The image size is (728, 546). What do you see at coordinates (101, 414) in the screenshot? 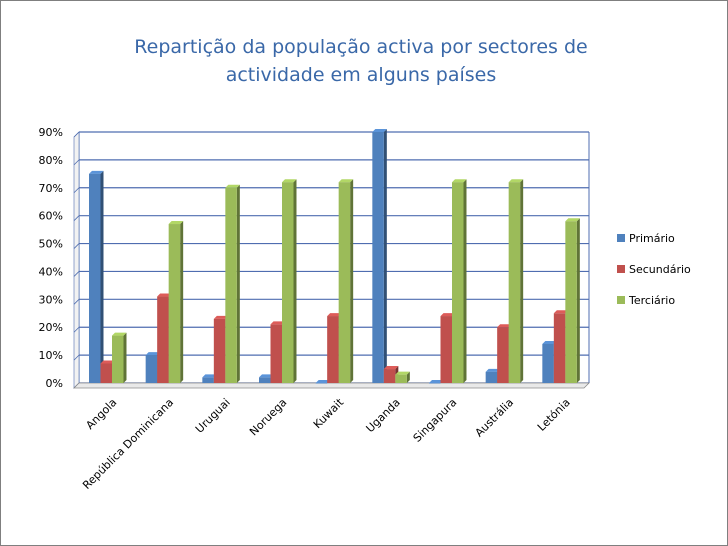
I see `x-tick-label: Angola` at bounding box center [101, 414].